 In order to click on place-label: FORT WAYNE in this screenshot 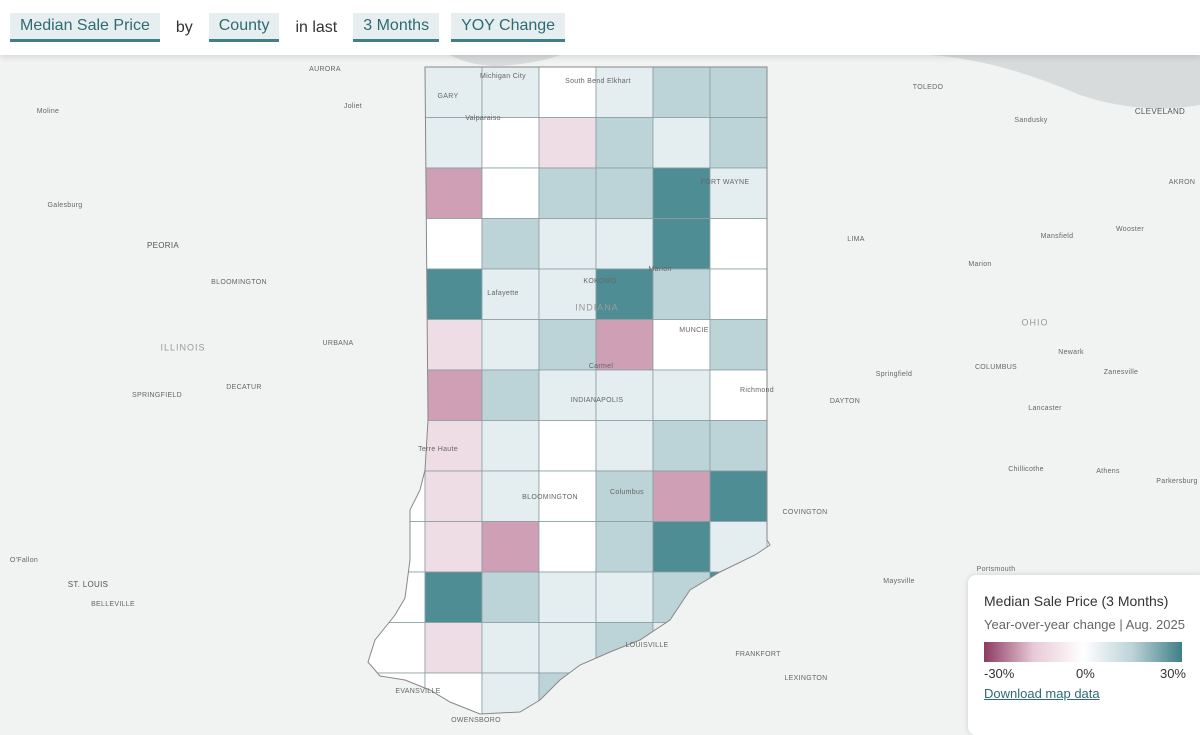, I will do `click(725, 182)`.